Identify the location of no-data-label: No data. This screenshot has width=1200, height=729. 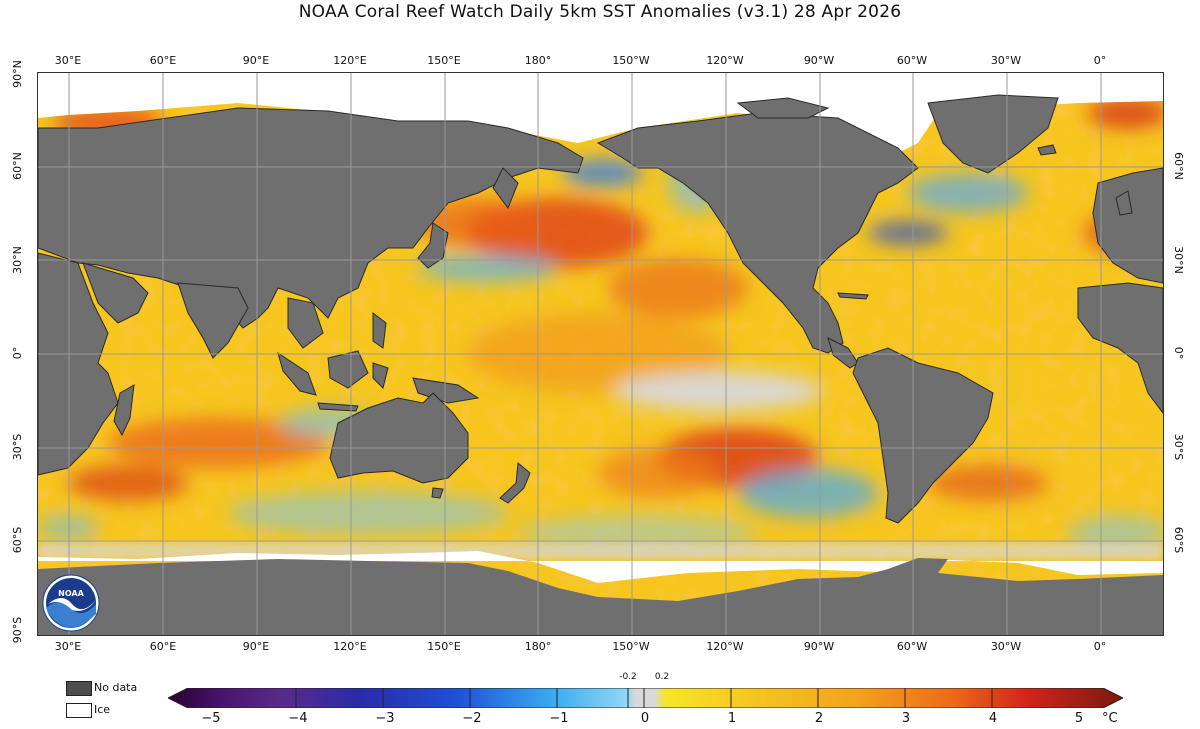
(116, 687).